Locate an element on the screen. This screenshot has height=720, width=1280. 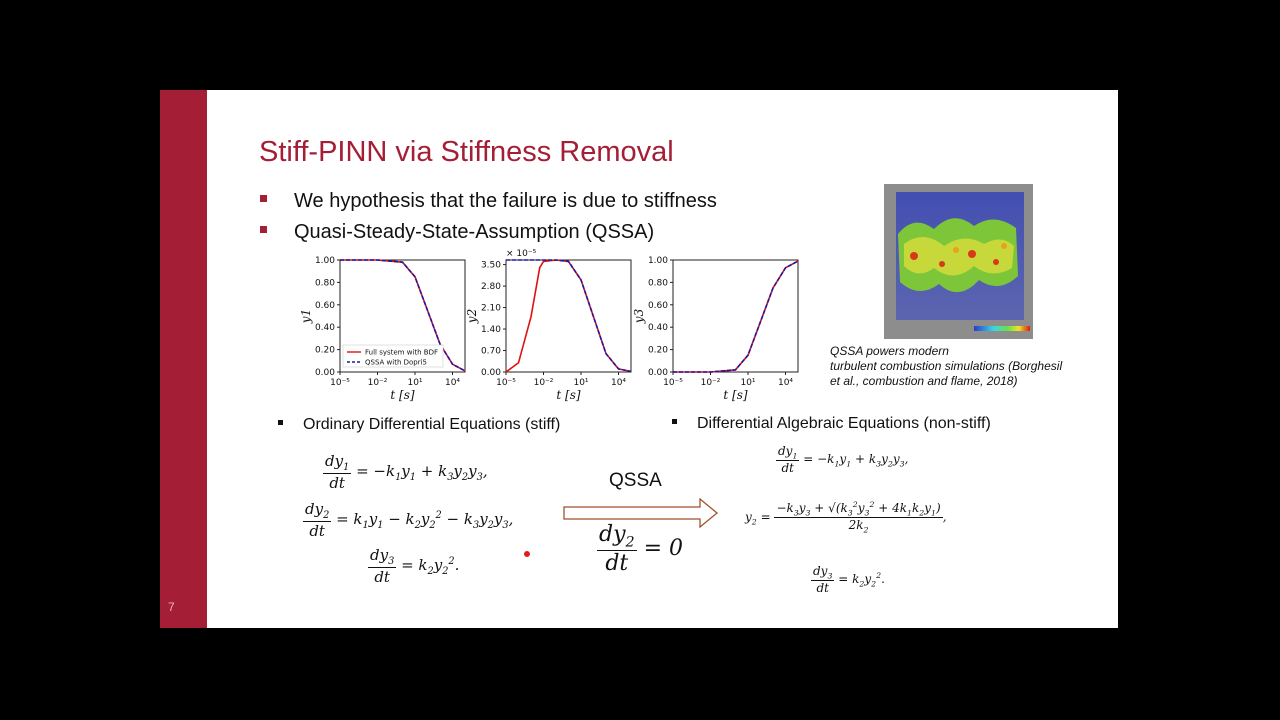
y-axis-label: y2 is located at coordinates (472, 316).